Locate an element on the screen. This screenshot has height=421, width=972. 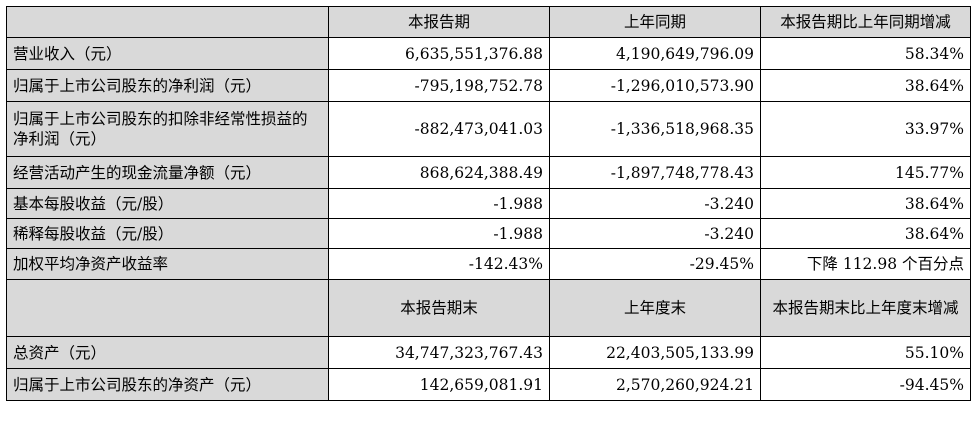
current-value: 34,747,323,767.43 is located at coordinates (439, 352).